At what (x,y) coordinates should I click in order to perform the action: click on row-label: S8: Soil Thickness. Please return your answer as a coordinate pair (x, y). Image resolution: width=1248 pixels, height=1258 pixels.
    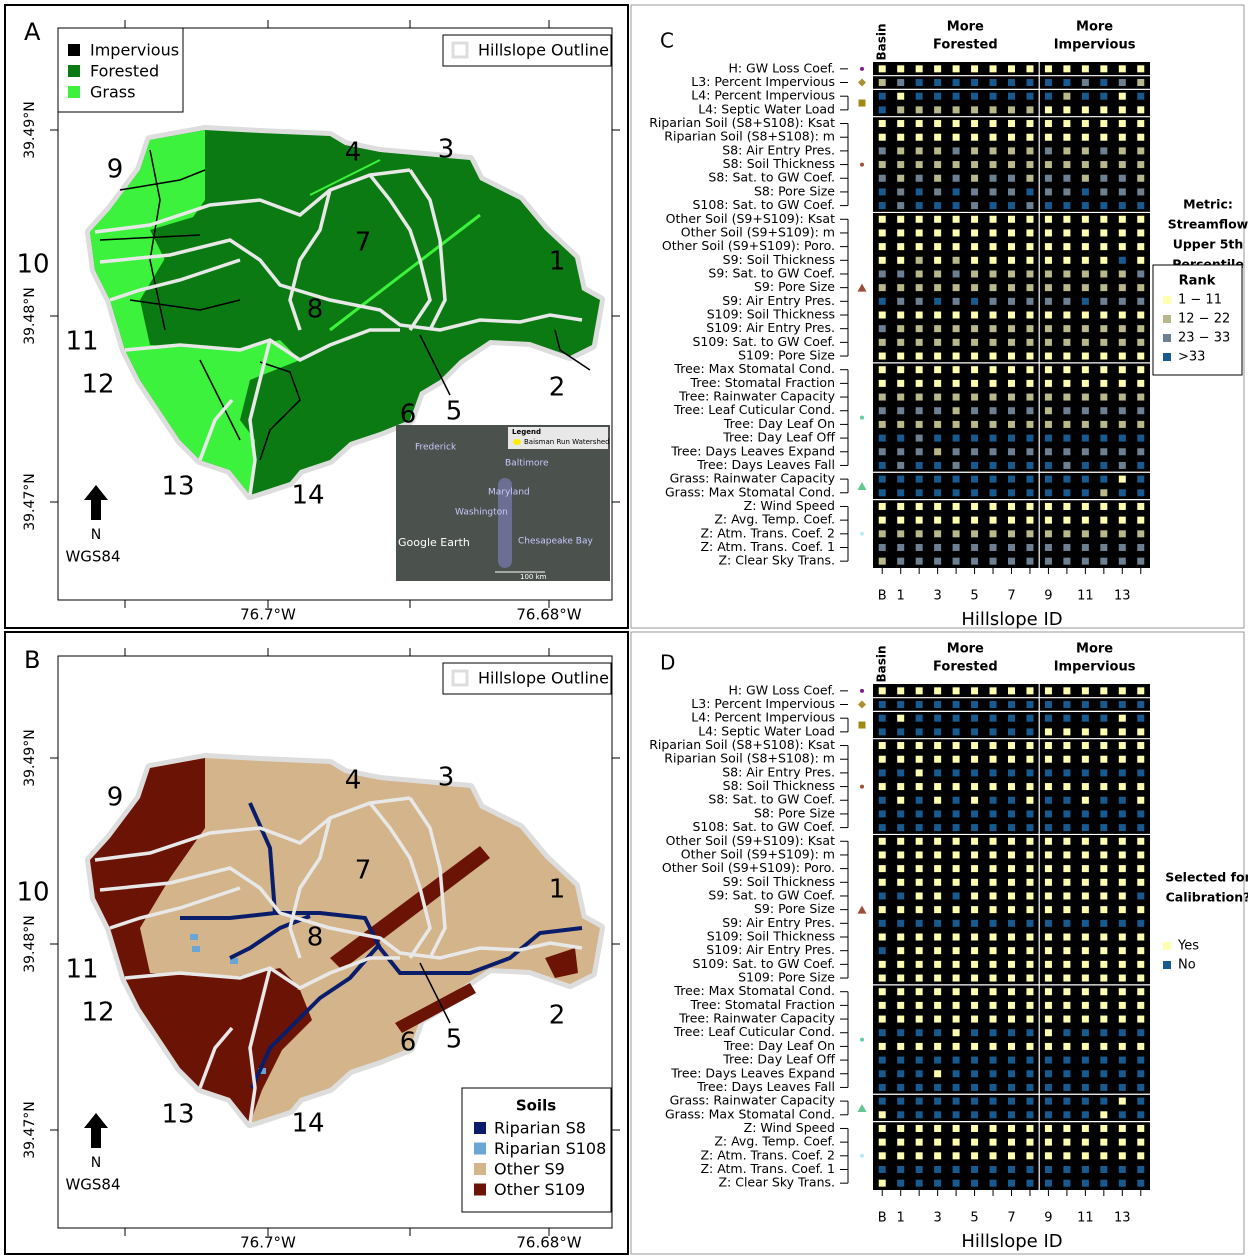
    Looking at the image, I should click on (779, 785).